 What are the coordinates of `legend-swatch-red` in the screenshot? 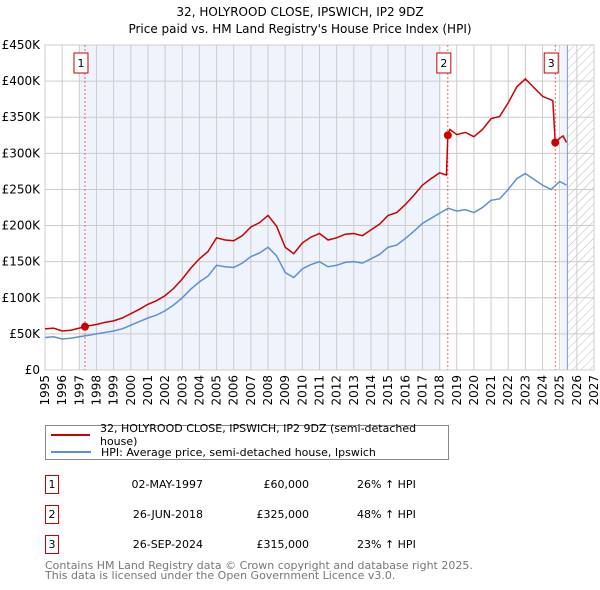 It's located at (70, 435).